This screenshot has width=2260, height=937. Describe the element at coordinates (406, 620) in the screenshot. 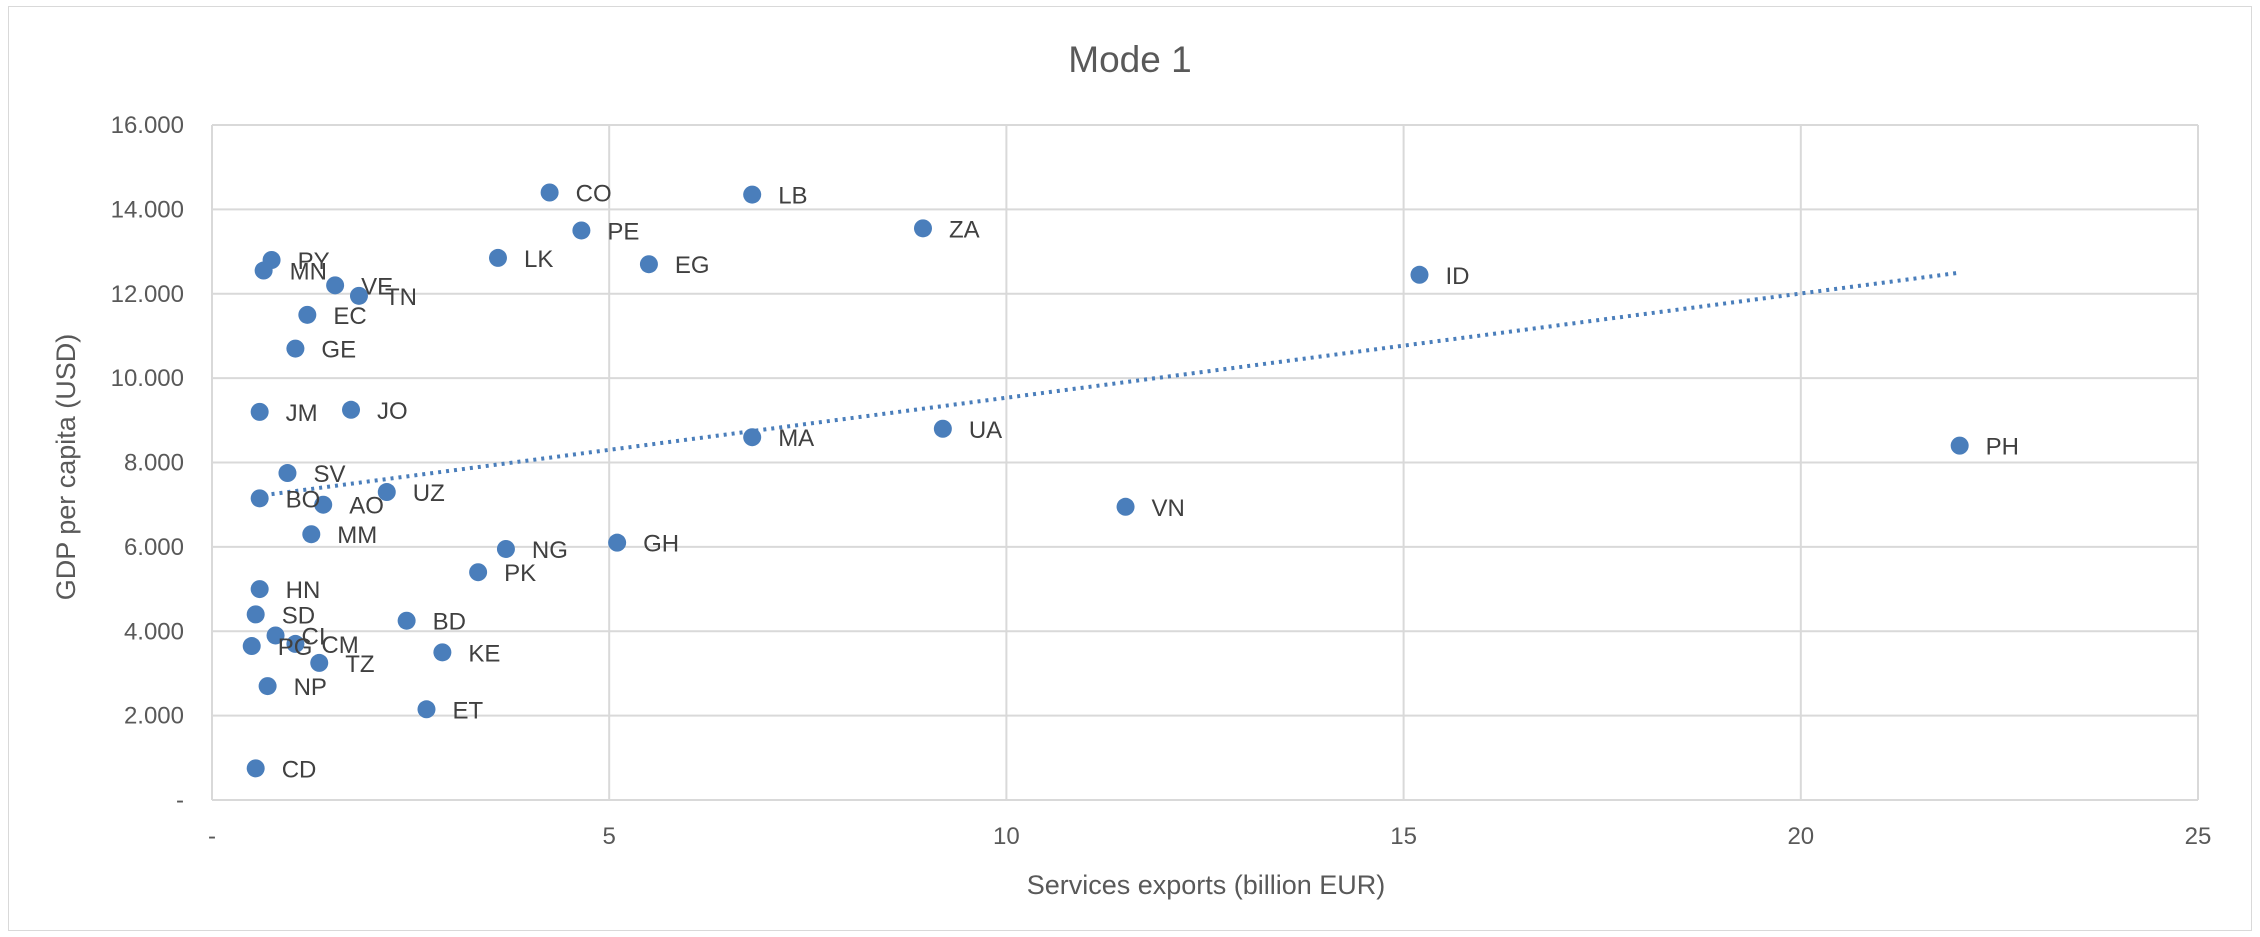

I see `data-point-bd` at that location.